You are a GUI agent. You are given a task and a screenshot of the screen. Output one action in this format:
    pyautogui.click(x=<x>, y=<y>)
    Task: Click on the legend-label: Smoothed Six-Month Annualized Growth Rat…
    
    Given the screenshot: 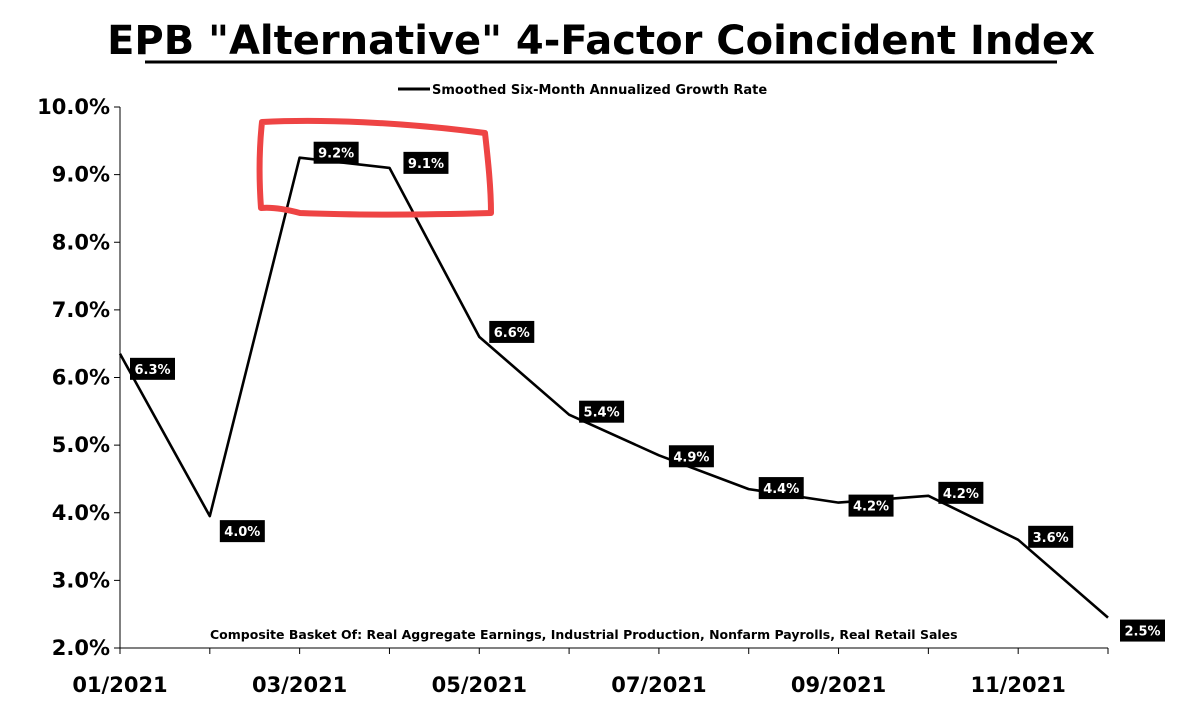 What is the action you would take?
    pyautogui.click(x=599, y=90)
    